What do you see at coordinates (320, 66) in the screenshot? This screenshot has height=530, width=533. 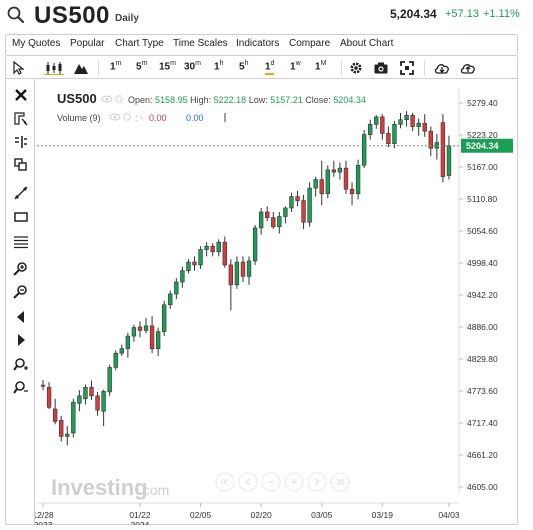 I see `timeframe-1M: 1M` at bounding box center [320, 66].